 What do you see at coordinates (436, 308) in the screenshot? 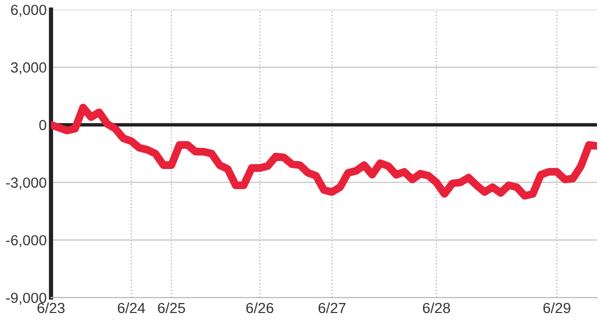
I see `x-tick-label: 6/28` at bounding box center [436, 308].